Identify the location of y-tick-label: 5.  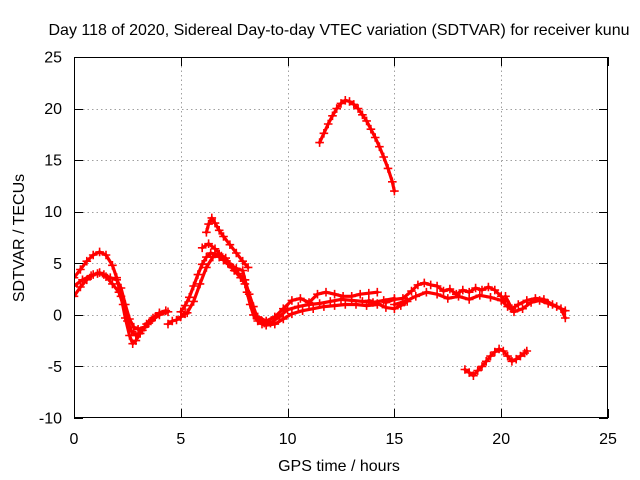
(57, 264).